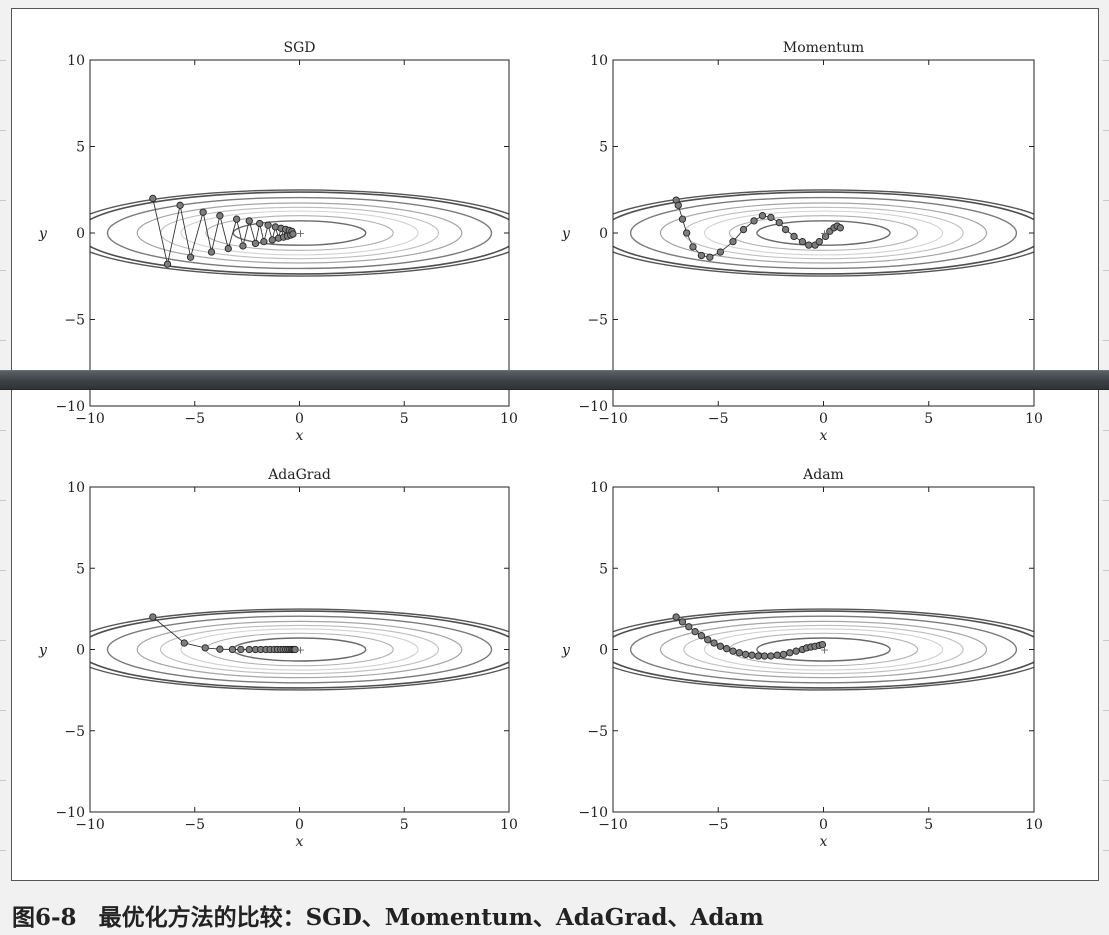 The width and height of the screenshot is (1109, 935). What do you see at coordinates (603, 234) in the screenshot?
I see `y-tick-label: 0` at bounding box center [603, 234].